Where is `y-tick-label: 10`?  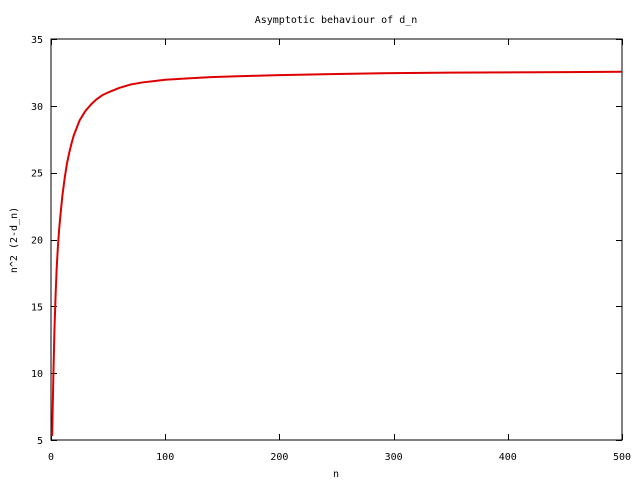 y-tick-label: 10 is located at coordinates (37, 374).